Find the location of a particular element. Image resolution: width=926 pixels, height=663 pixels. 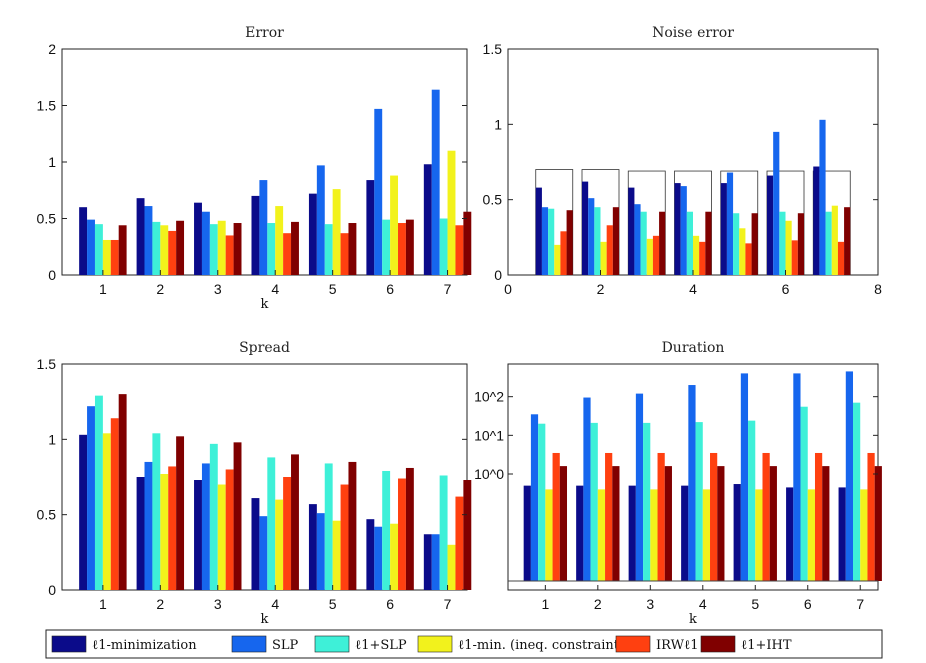

legend-label: ℓ1+SLP is located at coordinates (381, 645).